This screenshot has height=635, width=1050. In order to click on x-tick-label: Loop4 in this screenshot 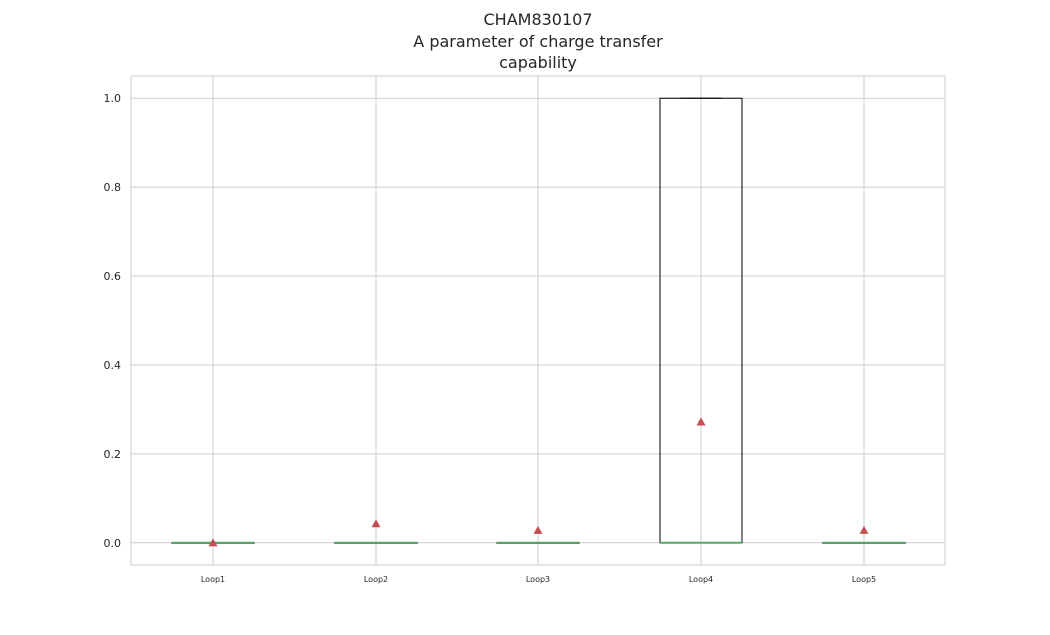, I will do `click(701, 579)`.